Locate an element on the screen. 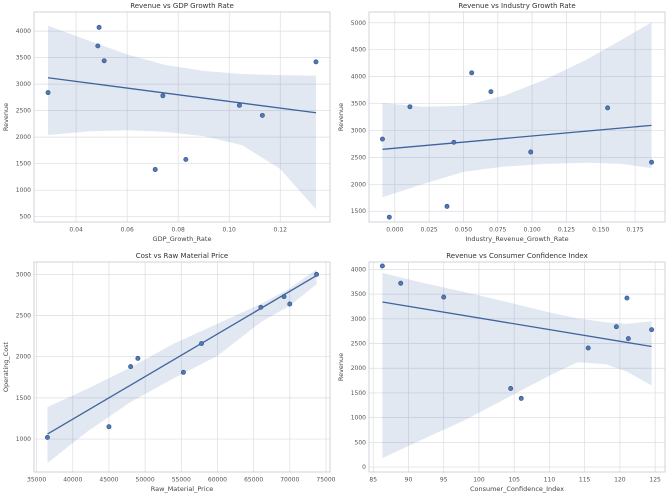 This screenshot has height=500, width=669. x-tick-label: 0.000 is located at coordinates (394, 230).